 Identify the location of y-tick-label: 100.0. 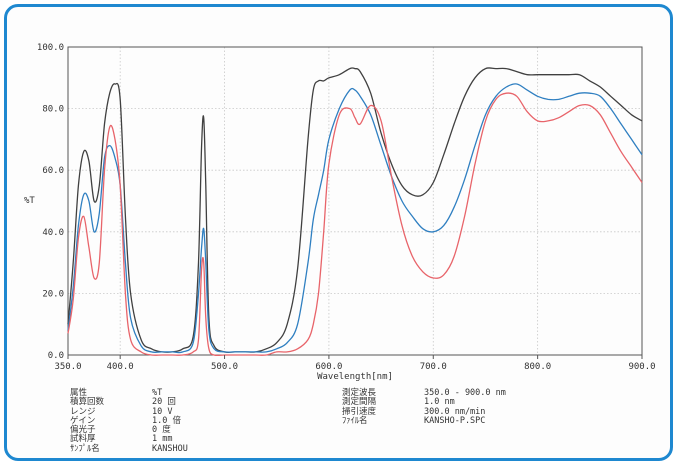
(50, 48).